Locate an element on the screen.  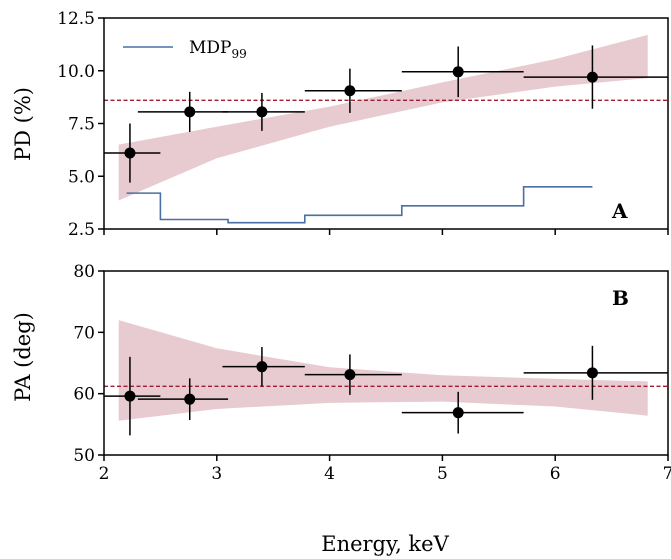
pa-data-points is located at coordinates (386, 390).